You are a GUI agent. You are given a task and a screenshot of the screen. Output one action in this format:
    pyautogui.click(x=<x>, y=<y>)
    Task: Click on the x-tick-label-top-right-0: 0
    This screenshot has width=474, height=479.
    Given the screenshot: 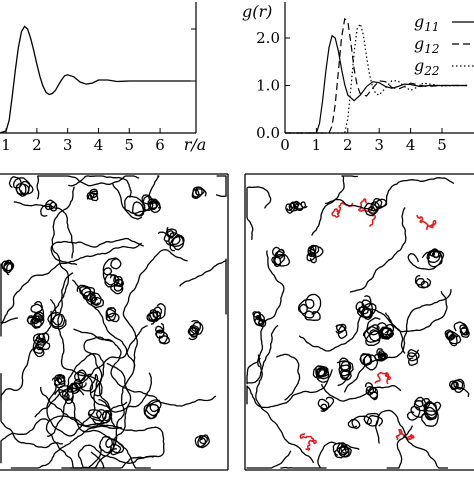 What is the action you would take?
    pyautogui.click(x=285, y=145)
    